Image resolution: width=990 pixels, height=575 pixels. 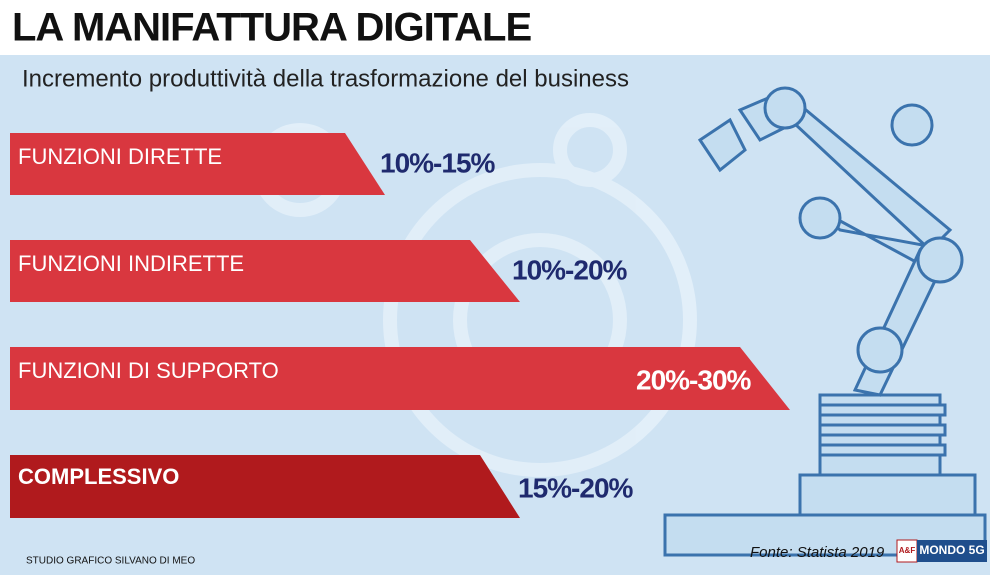 What do you see at coordinates (148, 370) in the screenshot?
I see `row-label: FUNZIONI DI SUPPORTO` at bounding box center [148, 370].